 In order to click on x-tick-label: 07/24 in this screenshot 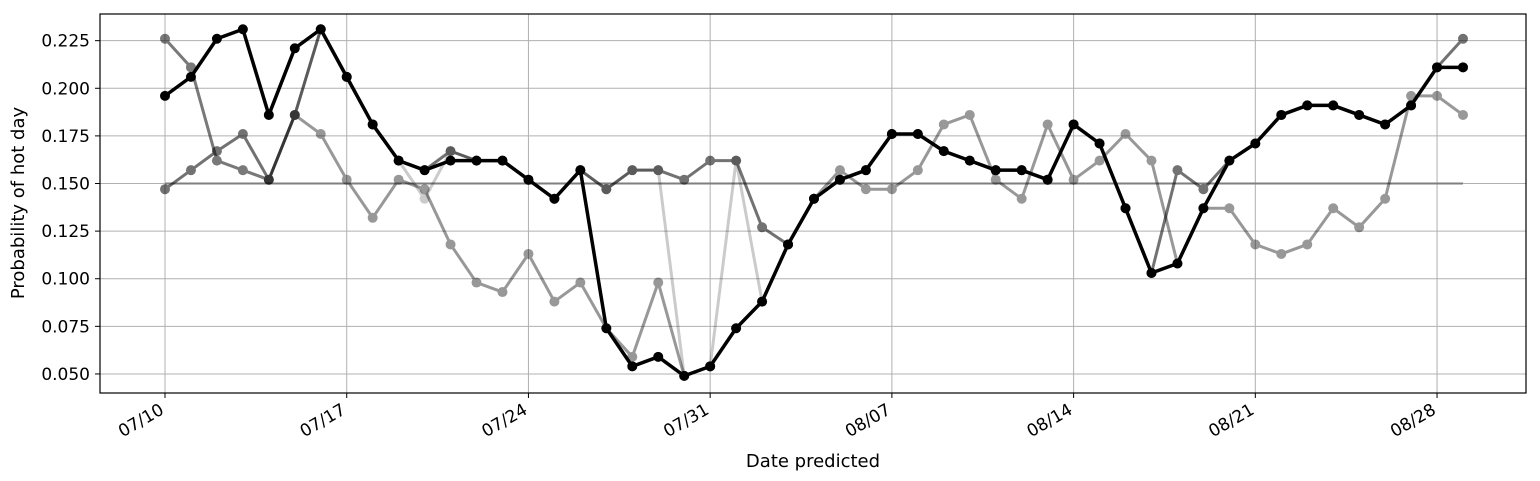, I will do `click(505, 421)`.